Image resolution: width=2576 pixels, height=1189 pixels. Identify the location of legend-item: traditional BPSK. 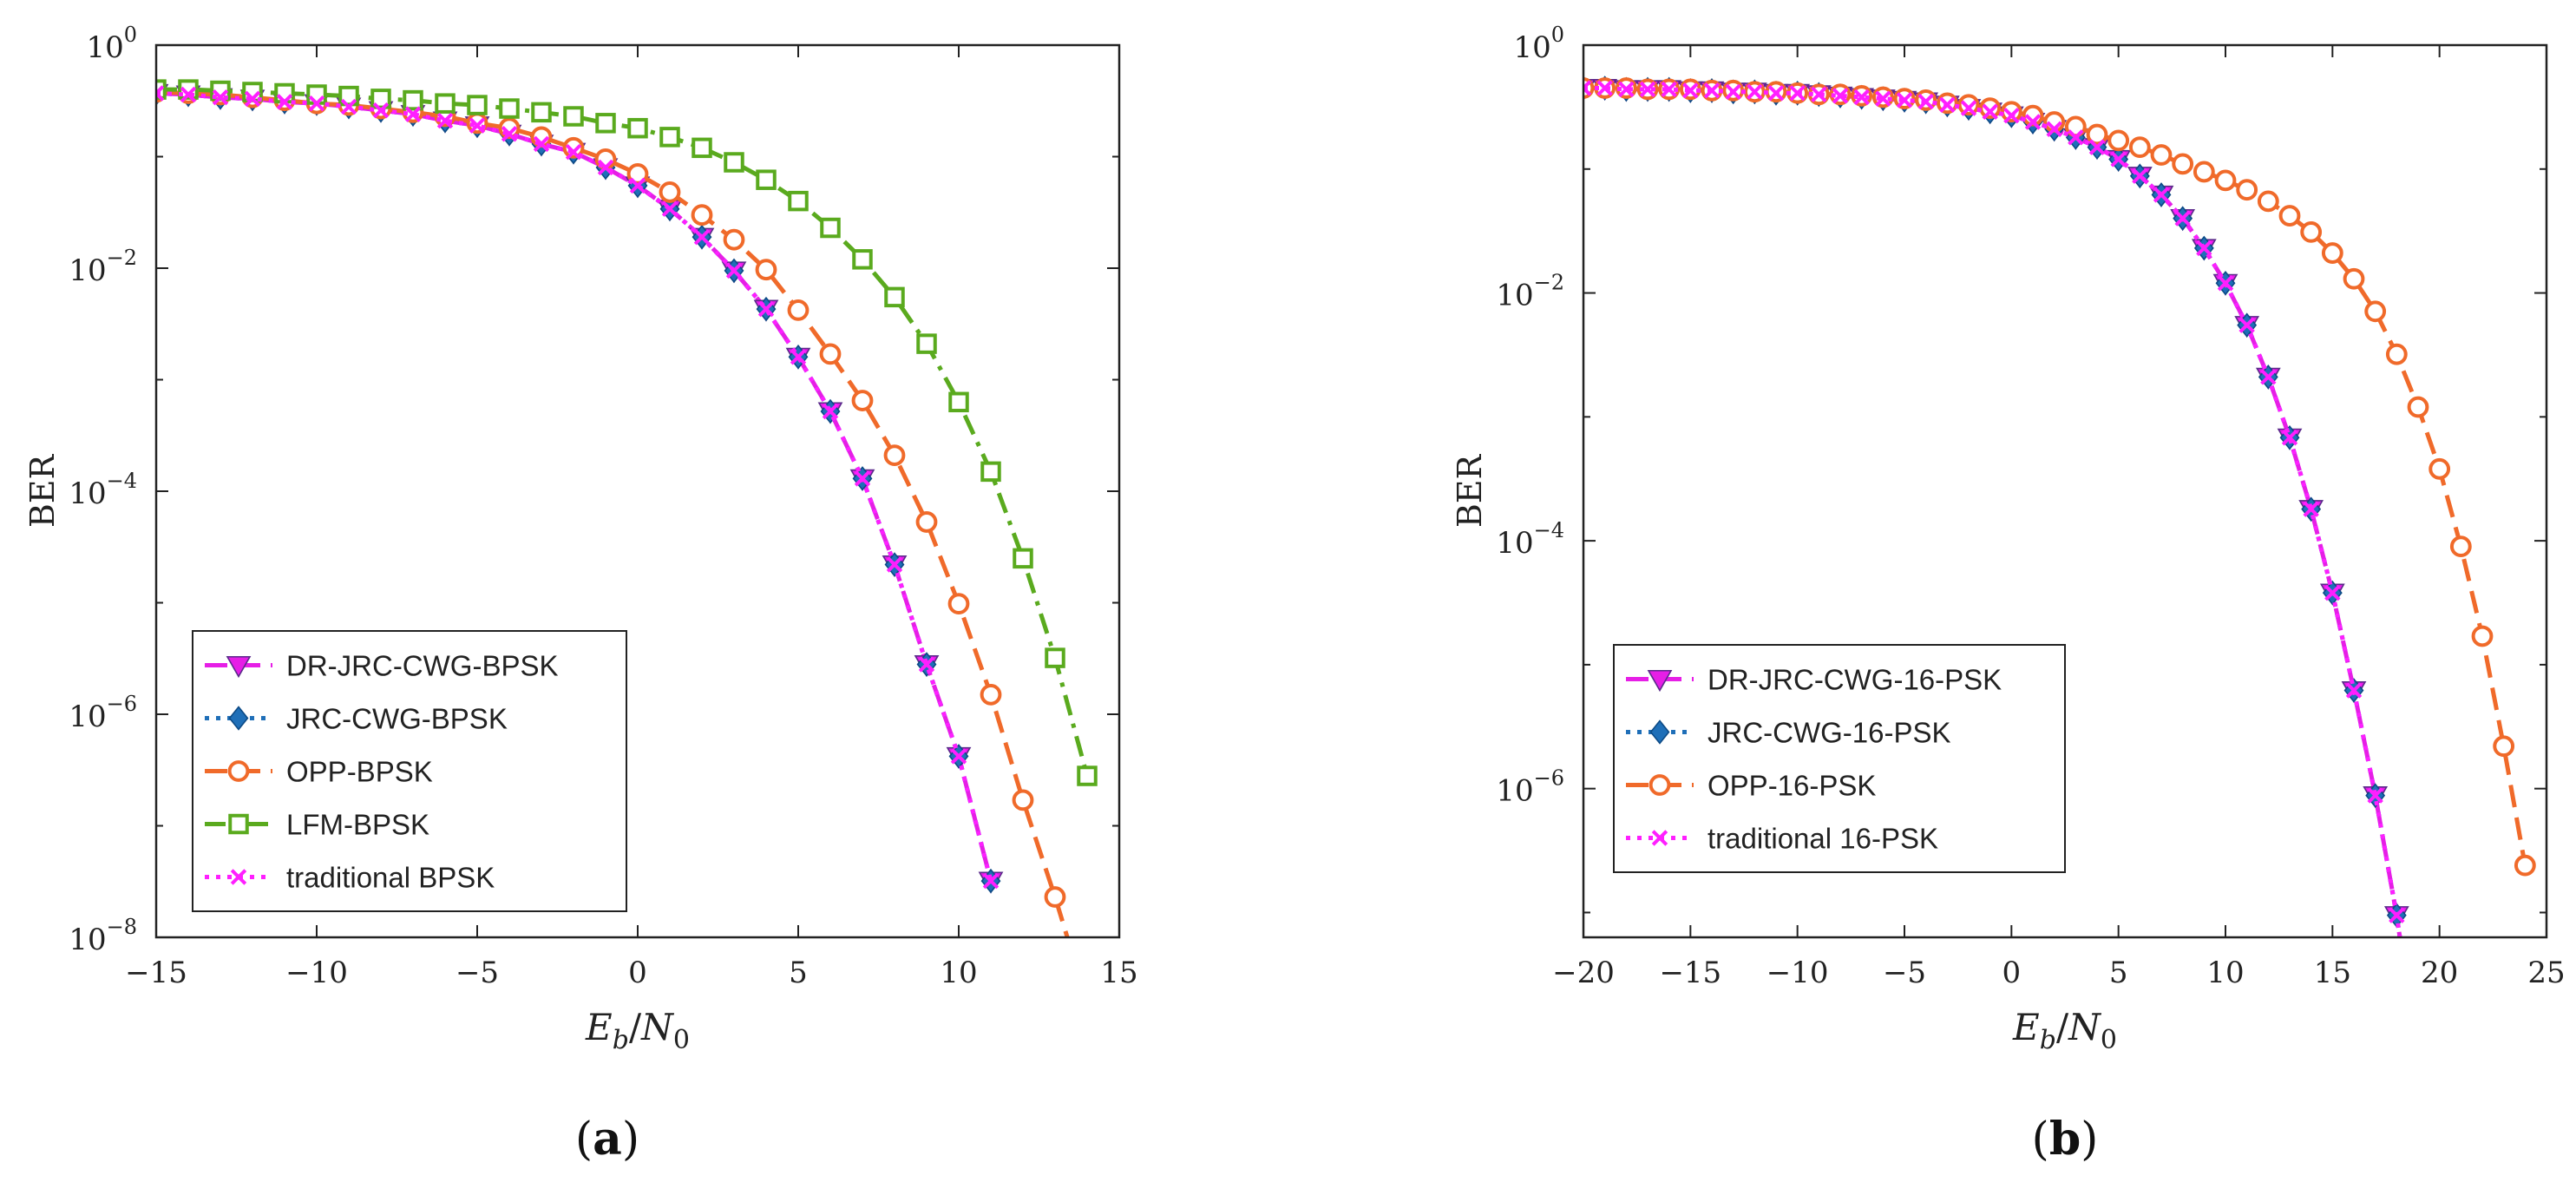
(350, 878).